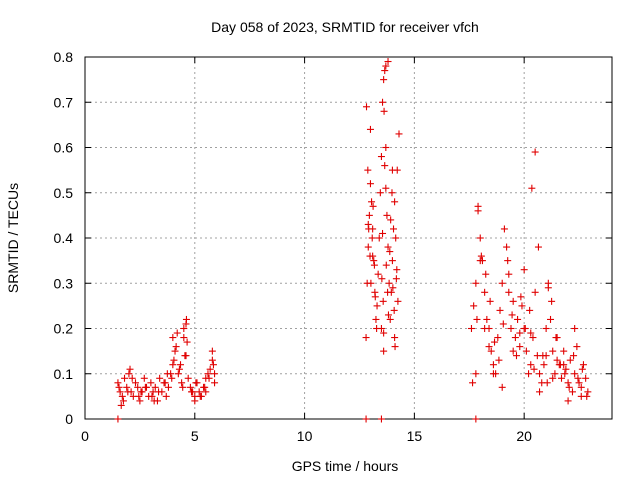 The height and width of the screenshot is (480, 640). Describe the element at coordinates (64, 193) in the screenshot. I see `y-tick-label: 0.5` at that location.